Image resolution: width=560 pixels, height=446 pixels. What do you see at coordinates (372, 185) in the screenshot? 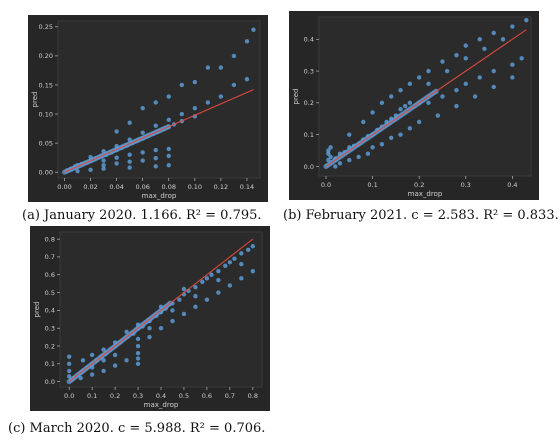
I see `x-tick-label: 0.1` at bounding box center [372, 185].